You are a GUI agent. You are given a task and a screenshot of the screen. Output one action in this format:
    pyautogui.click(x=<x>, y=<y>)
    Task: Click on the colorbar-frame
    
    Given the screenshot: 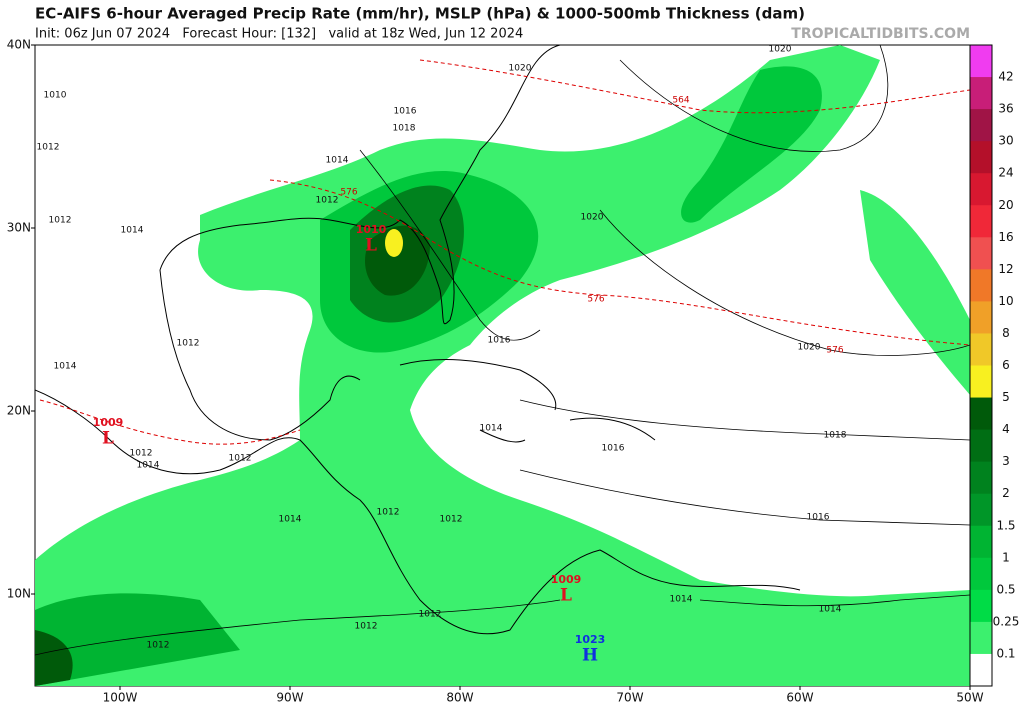 What is the action you would take?
    pyautogui.click(x=981, y=365)
    